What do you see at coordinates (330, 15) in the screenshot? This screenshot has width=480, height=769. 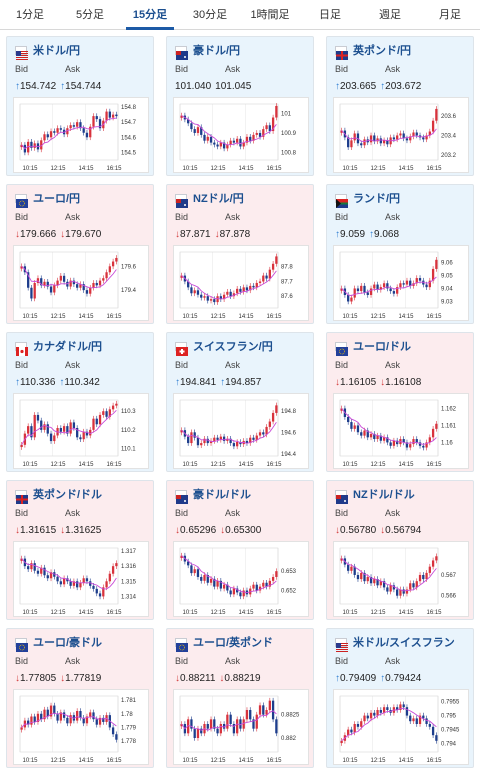 I see `tab-5: 日足` at bounding box center [330, 15].